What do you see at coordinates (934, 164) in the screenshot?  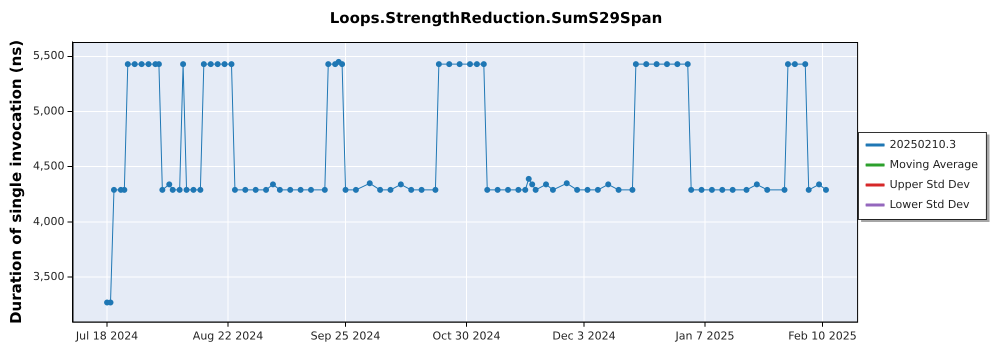 I see `legend-label: Moving Average` at bounding box center [934, 164].